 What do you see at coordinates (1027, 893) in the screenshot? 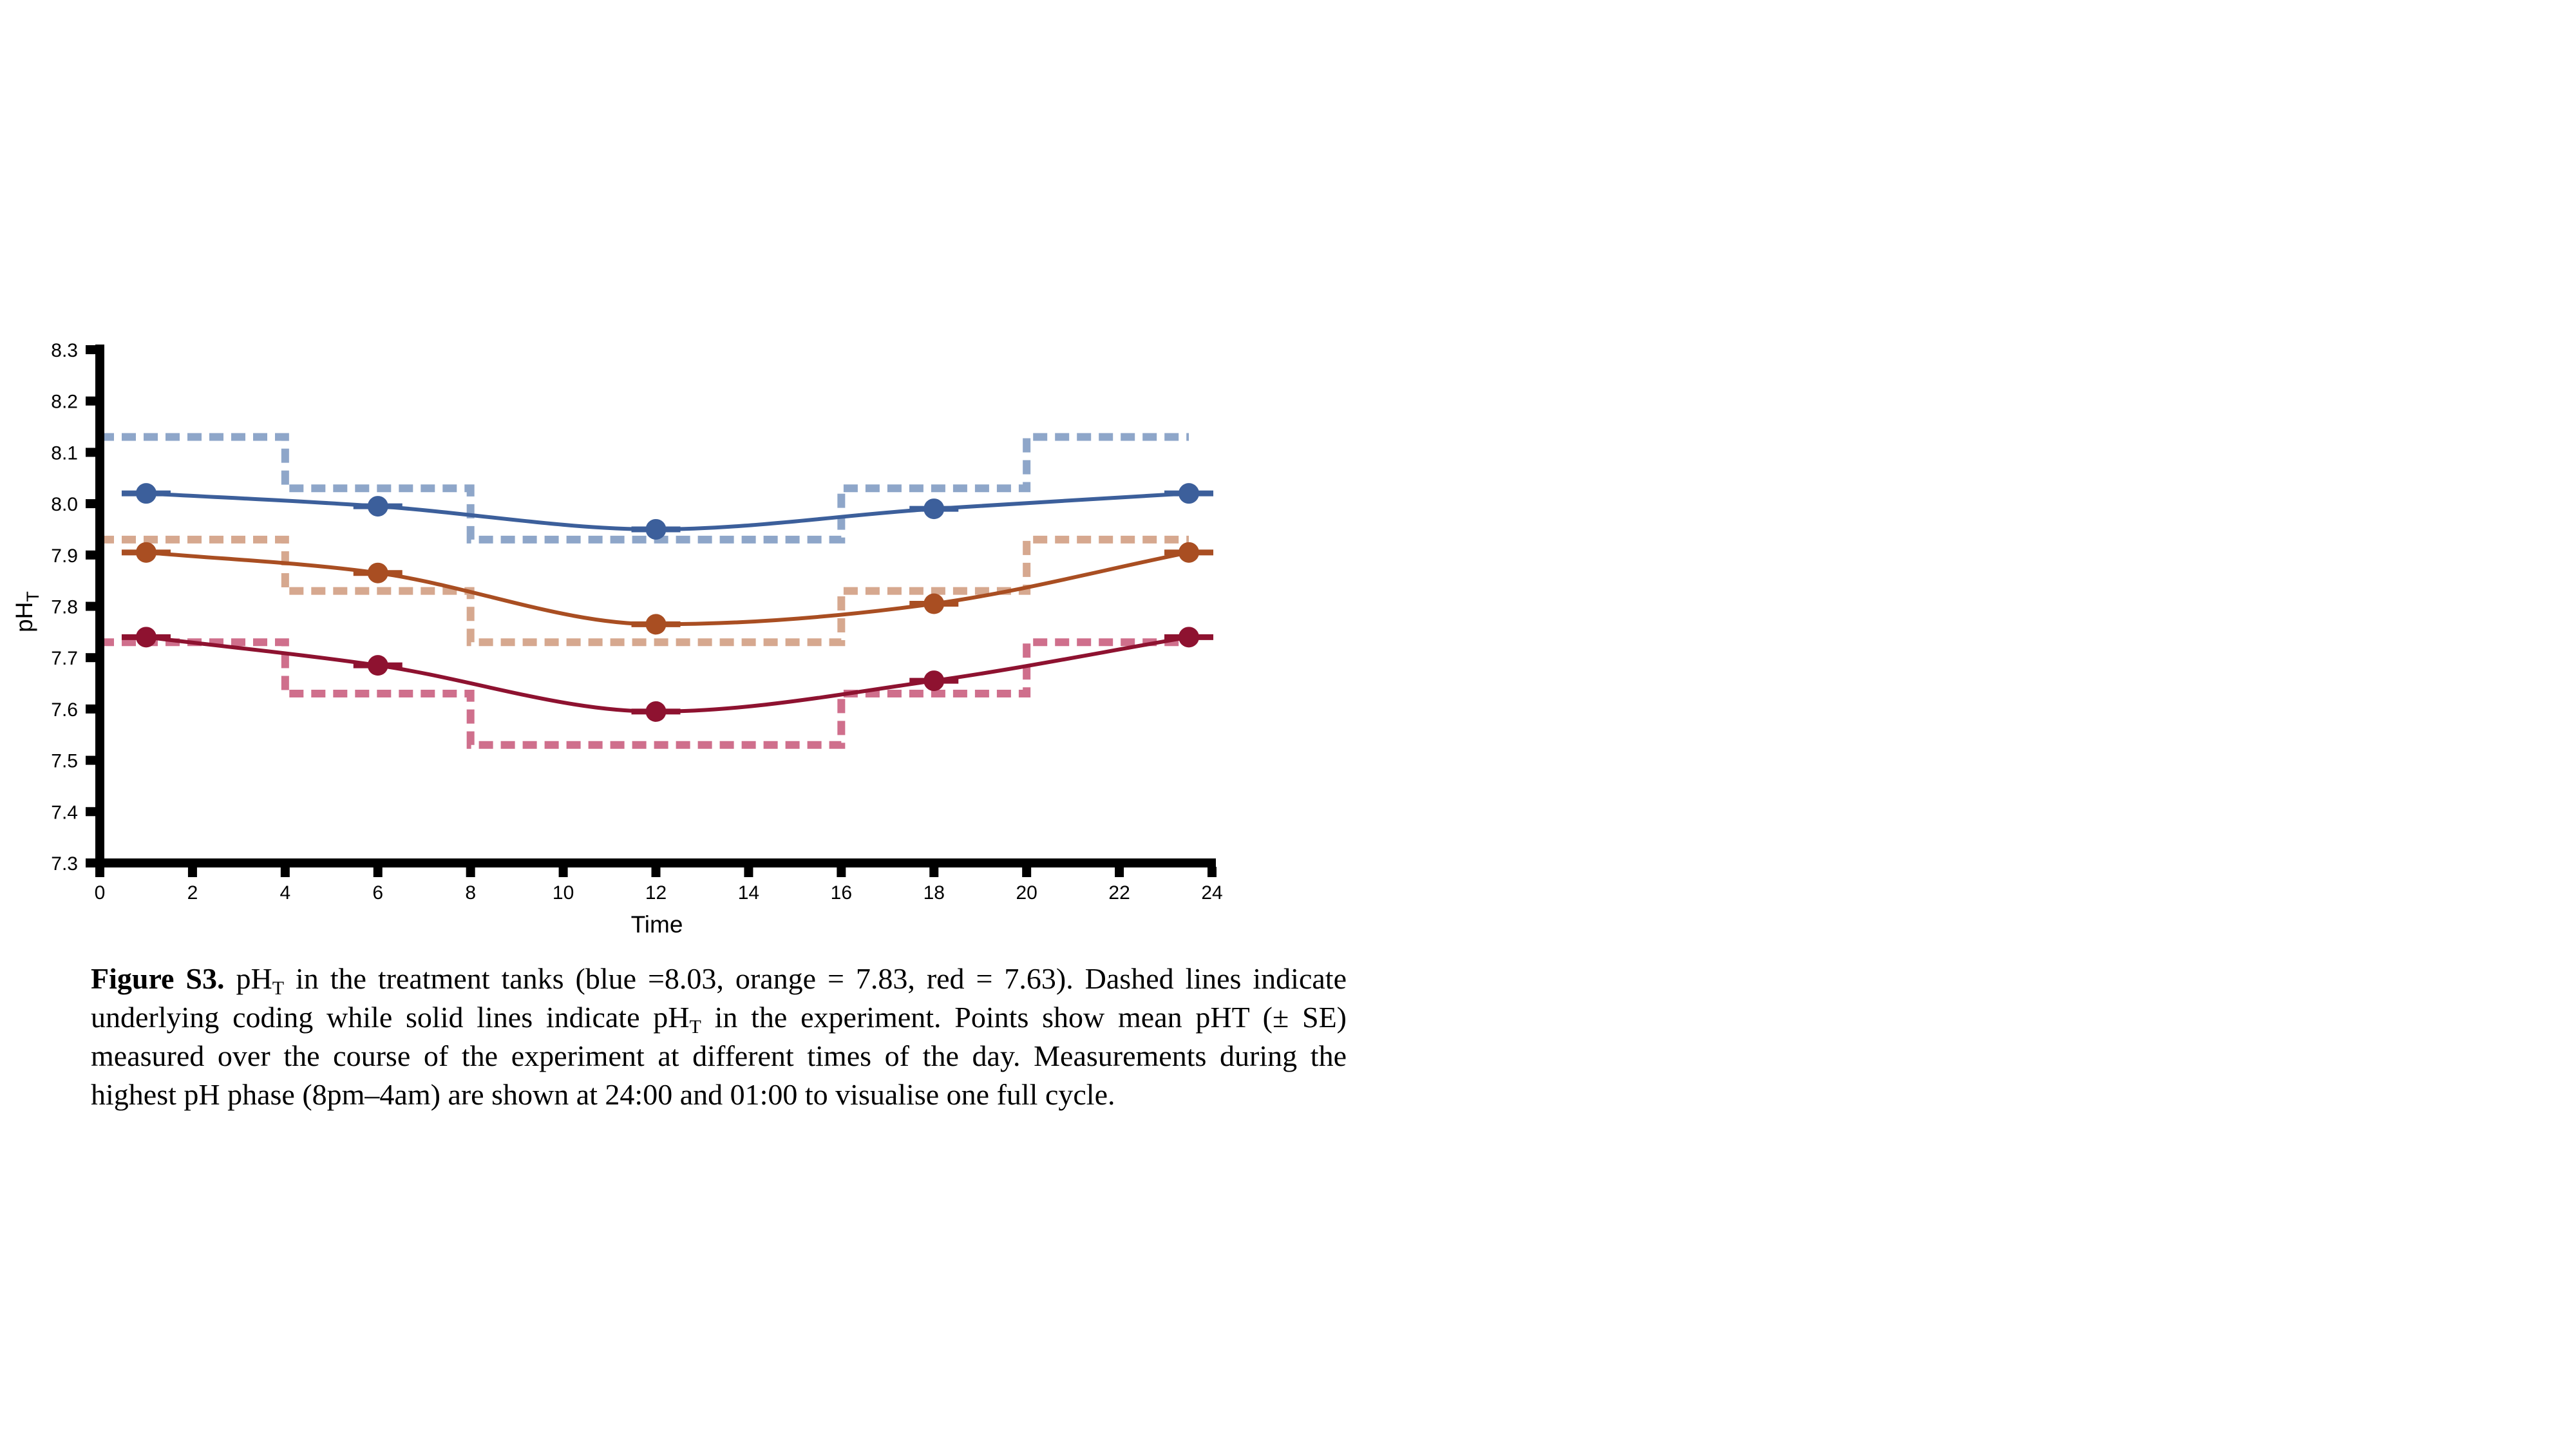
I see `x-tick-label-10: 20` at bounding box center [1027, 893].